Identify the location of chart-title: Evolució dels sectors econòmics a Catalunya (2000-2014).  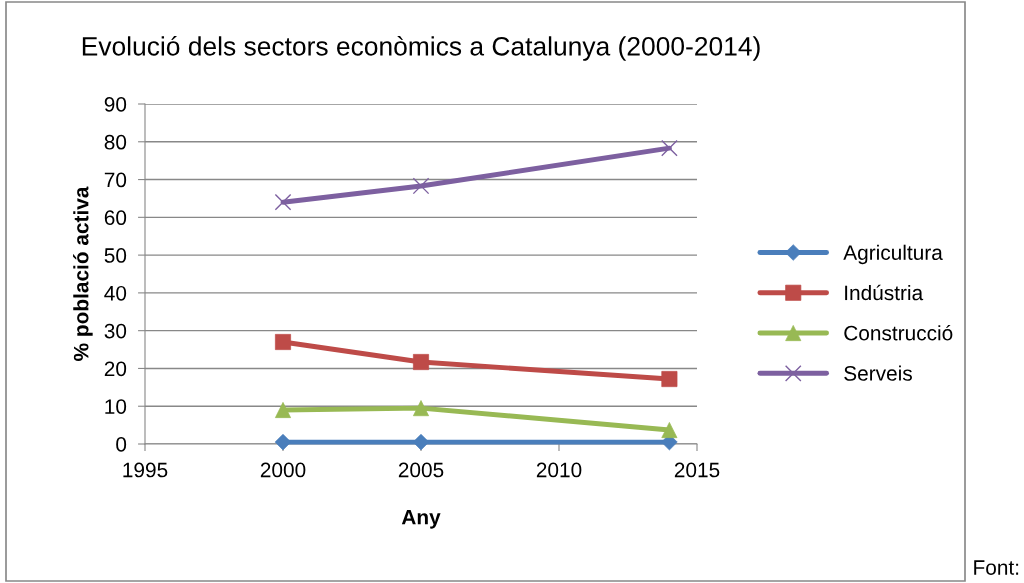
(421, 48).